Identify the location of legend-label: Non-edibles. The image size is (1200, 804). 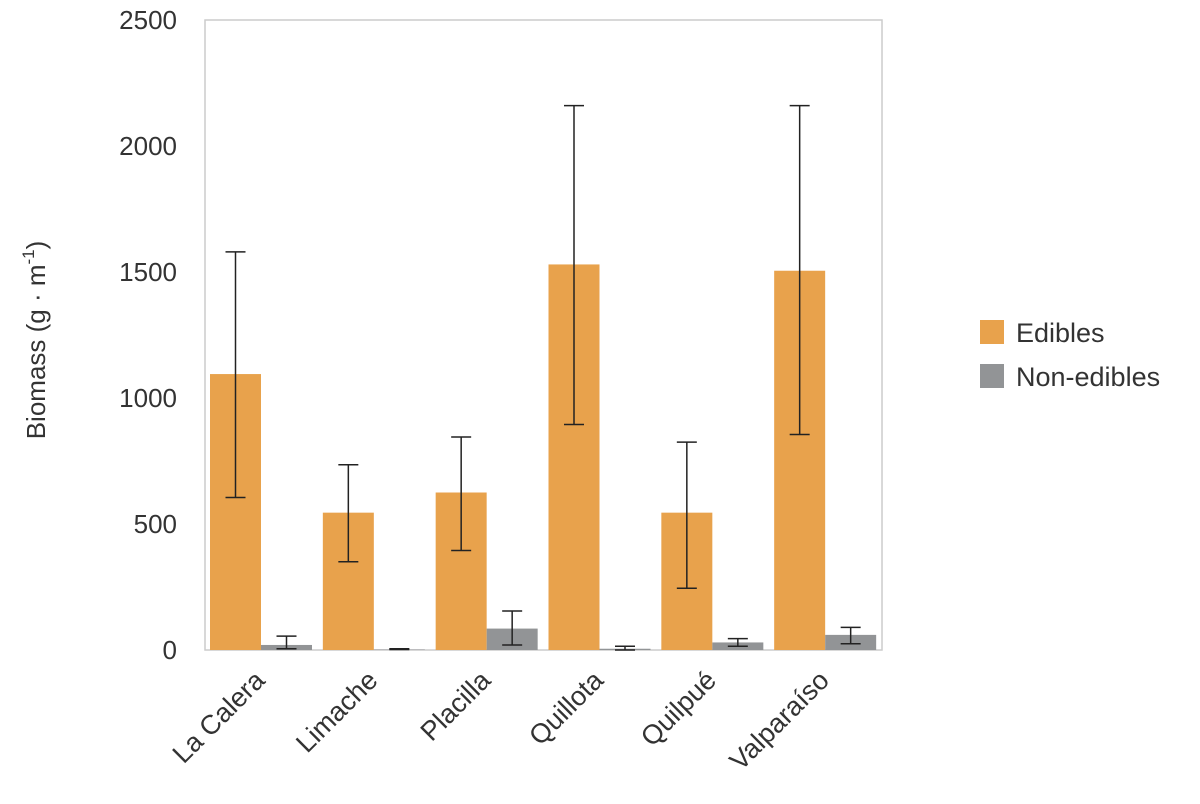
(1088, 377).